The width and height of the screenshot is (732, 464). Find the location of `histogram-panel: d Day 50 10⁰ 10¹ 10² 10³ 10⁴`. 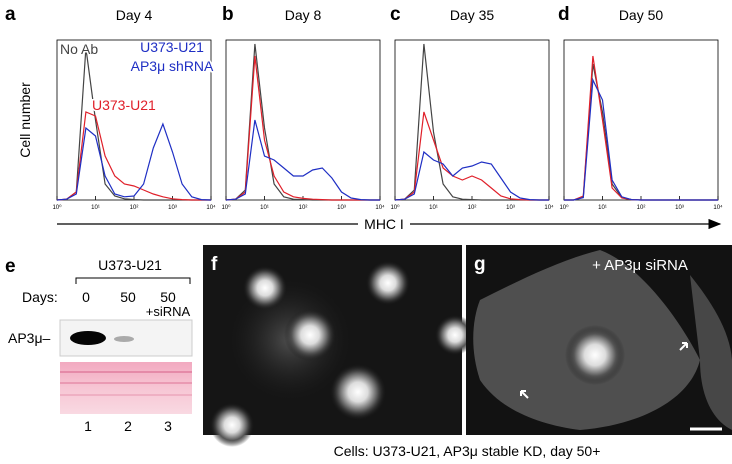

histogram-panel: d Day 50 10⁰ 10¹ 10² 10³ 10⁴ is located at coordinates (640, 107).